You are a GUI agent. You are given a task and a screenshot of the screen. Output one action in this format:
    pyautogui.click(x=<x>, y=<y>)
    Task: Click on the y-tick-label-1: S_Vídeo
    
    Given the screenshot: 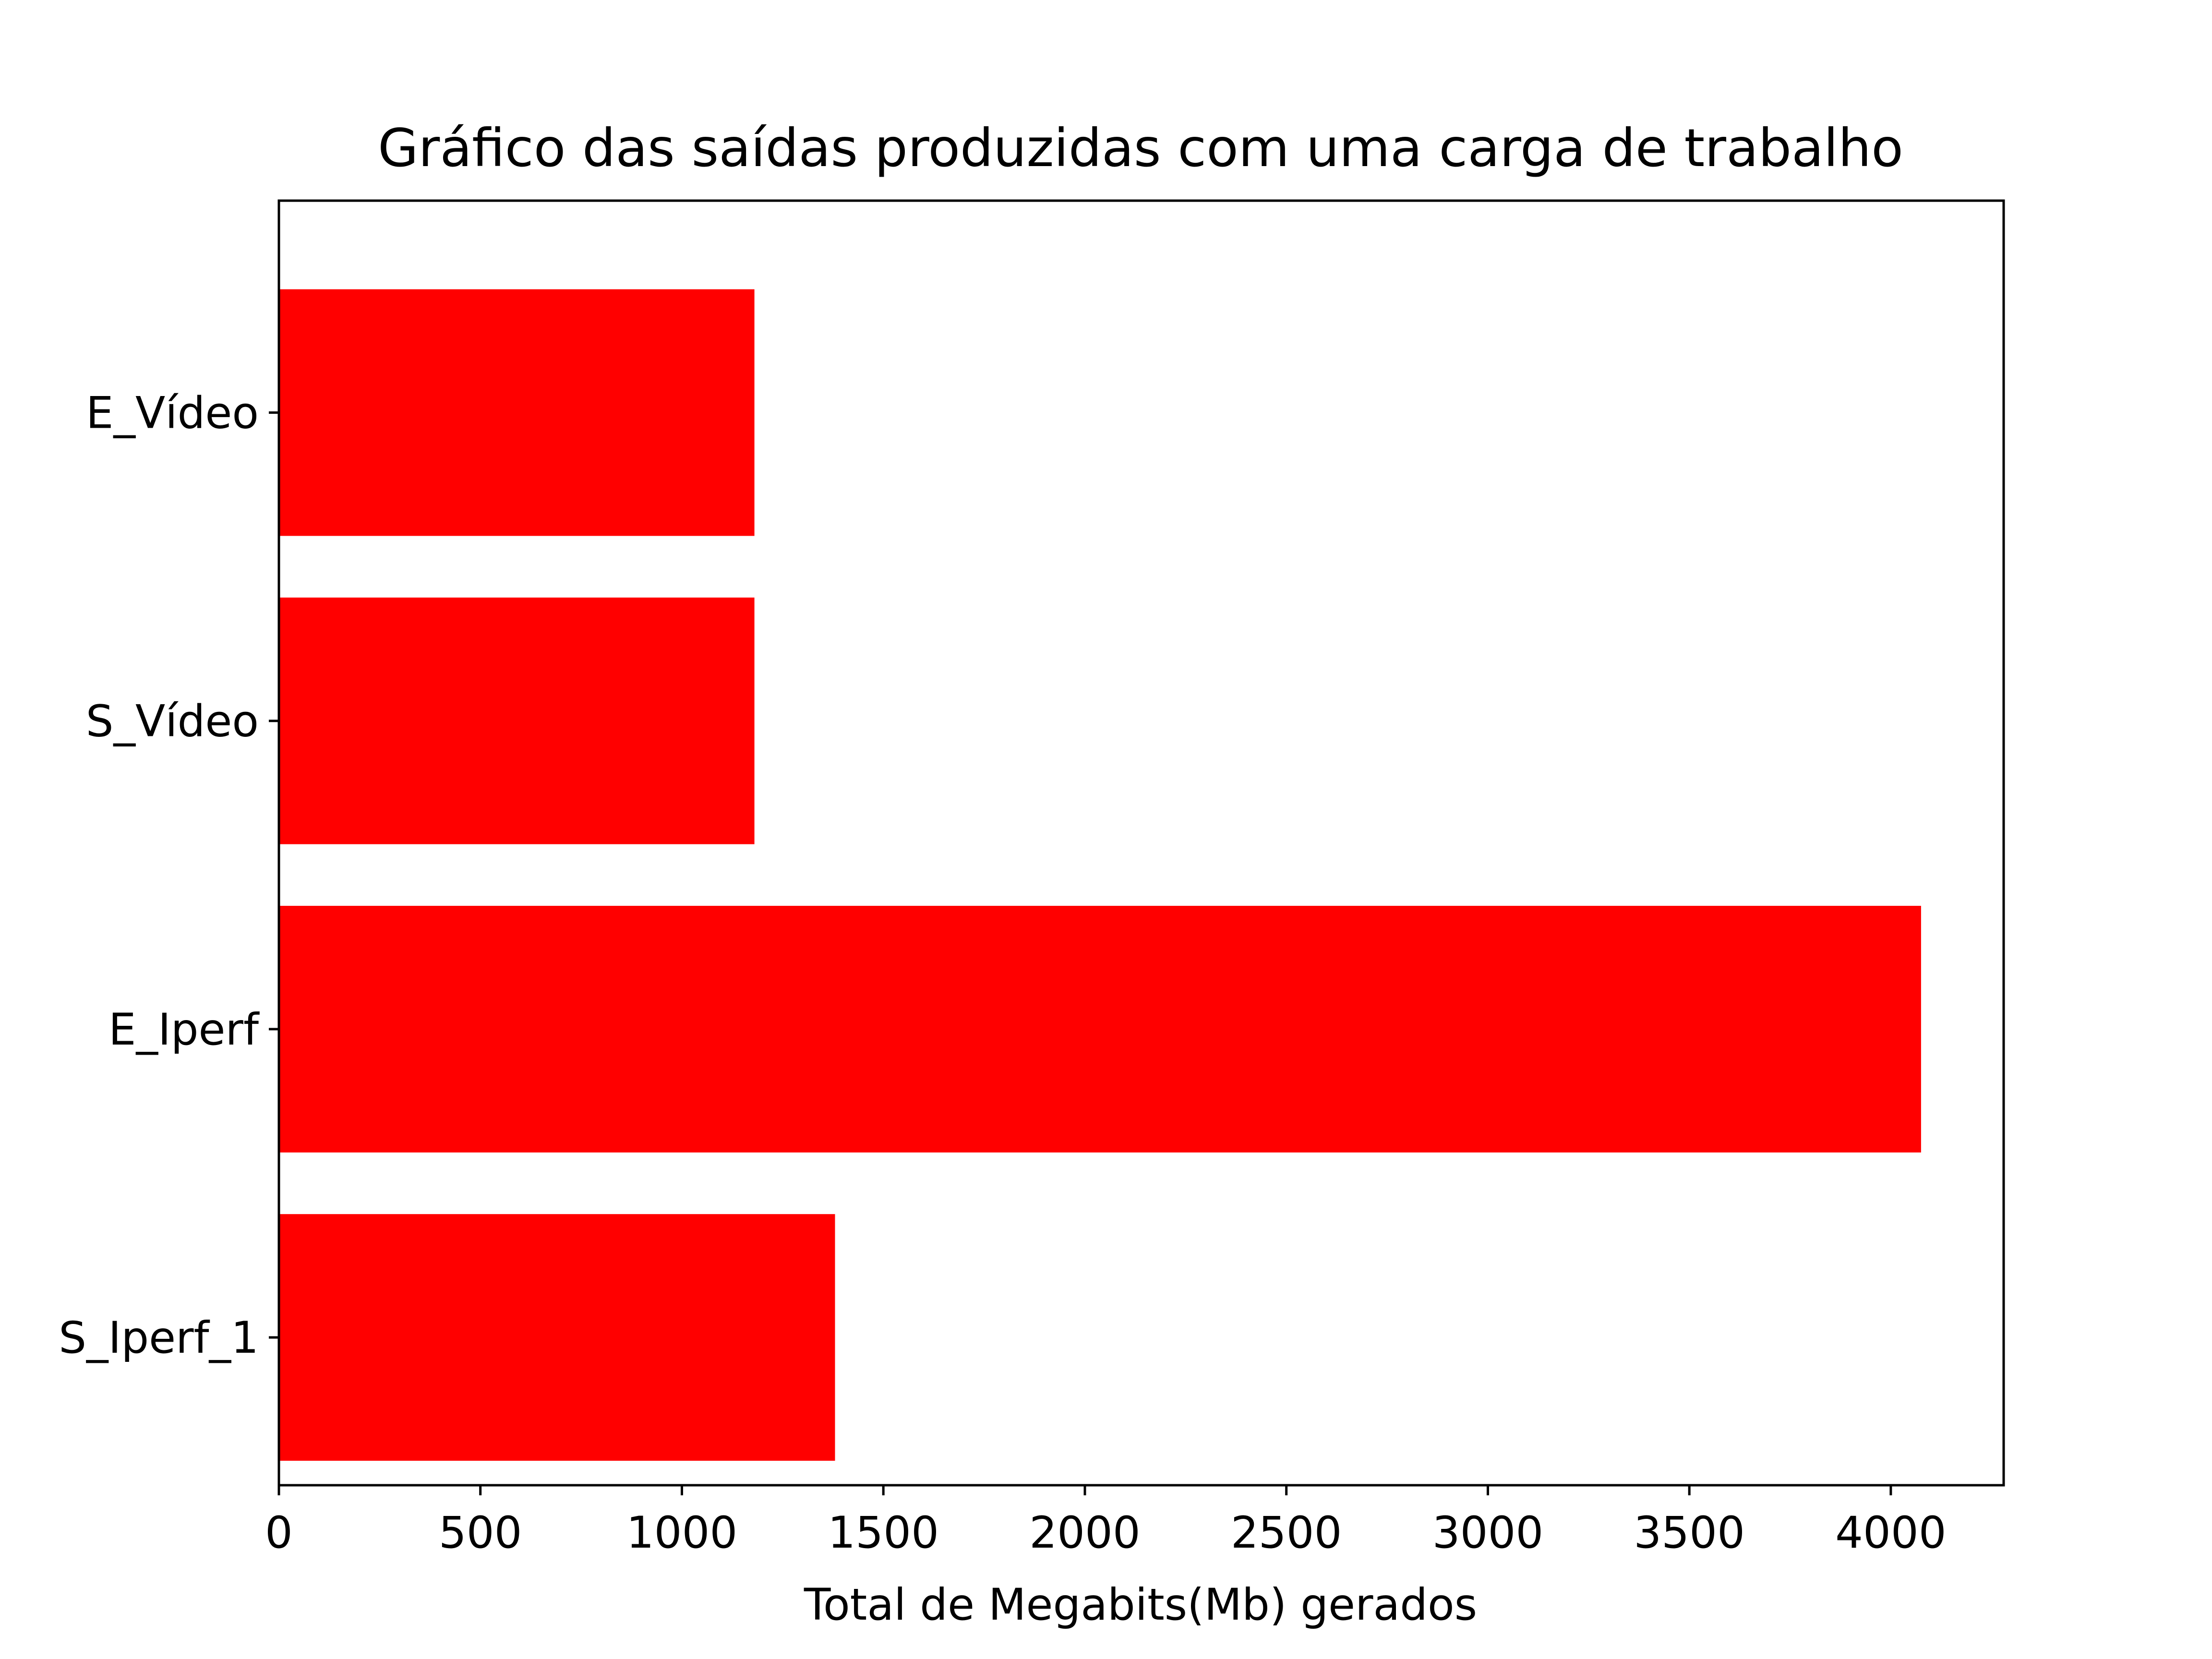 What is the action you would take?
    pyautogui.click(x=173, y=722)
    